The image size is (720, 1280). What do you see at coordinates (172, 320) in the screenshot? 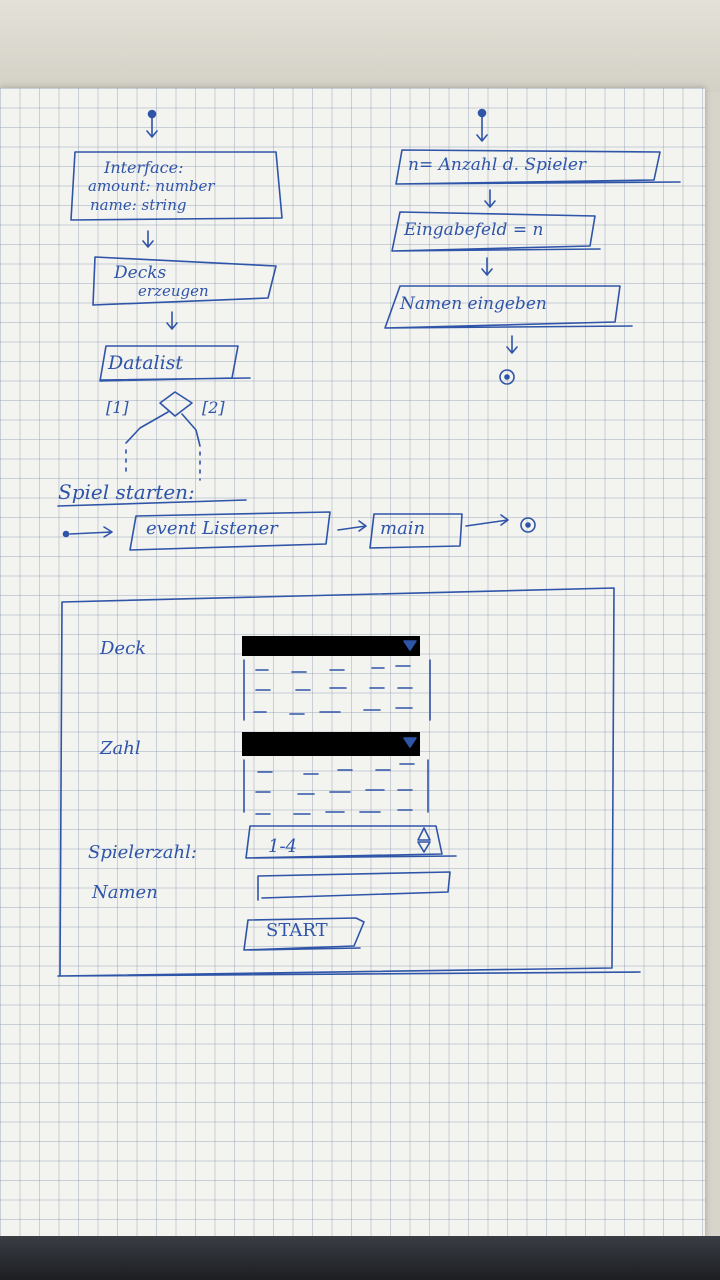
I see `arrow-to-datalist` at bounding box center [172, 320].